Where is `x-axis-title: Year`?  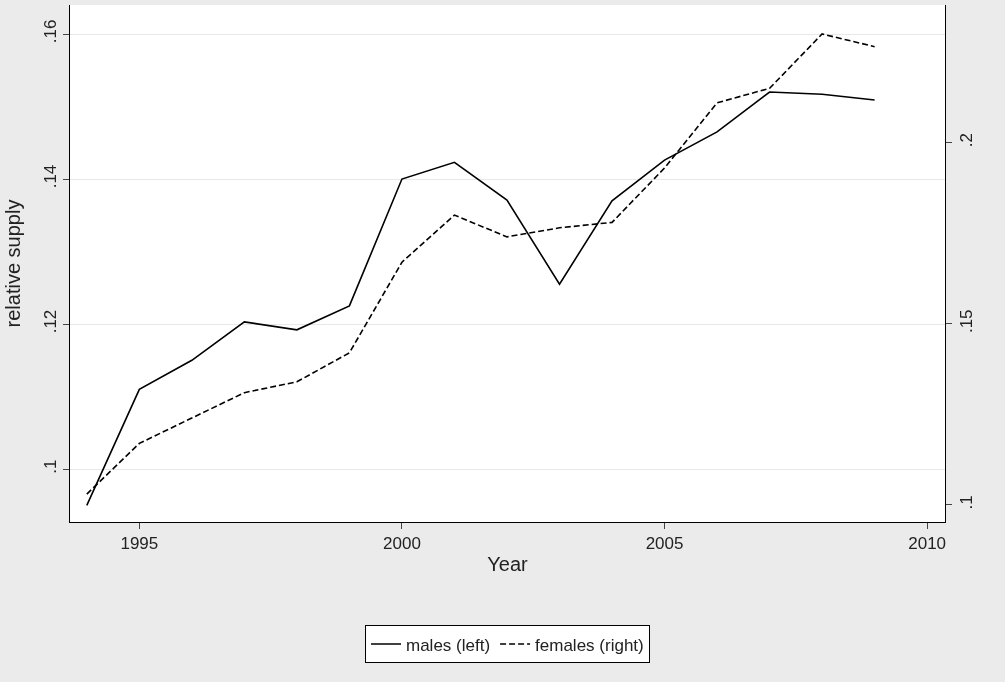 x-axis-title: Year is located at coordinates (508, 563).